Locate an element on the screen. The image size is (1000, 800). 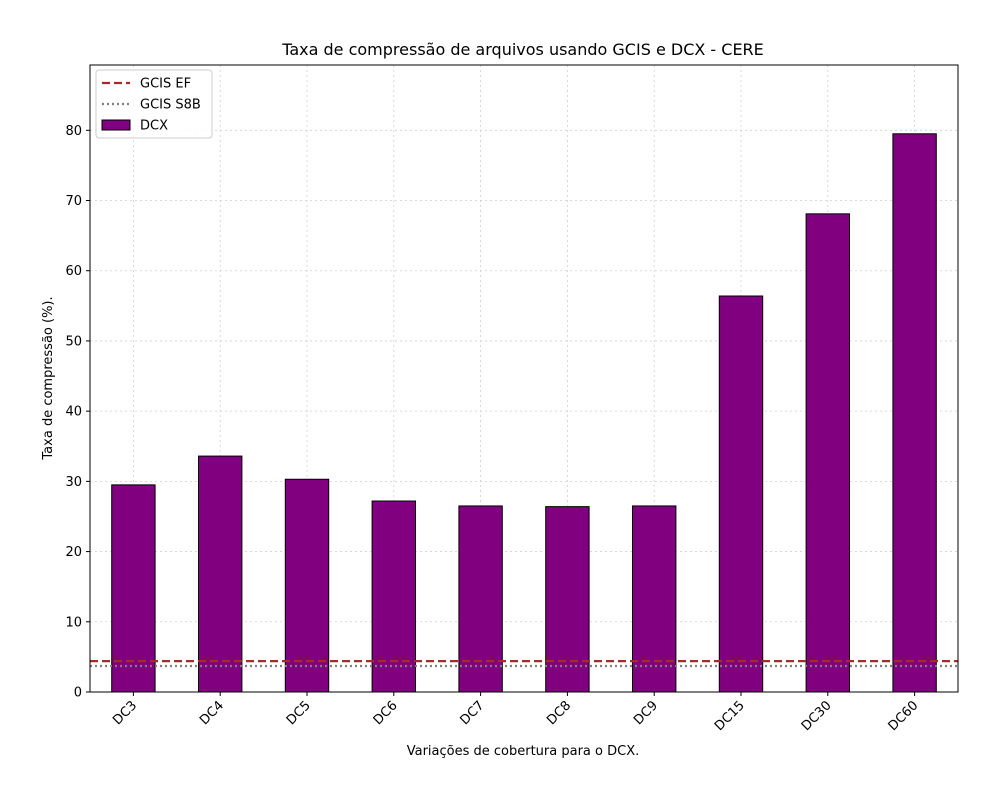
y-tick-label: 70 is located at coordinates (73, 201).